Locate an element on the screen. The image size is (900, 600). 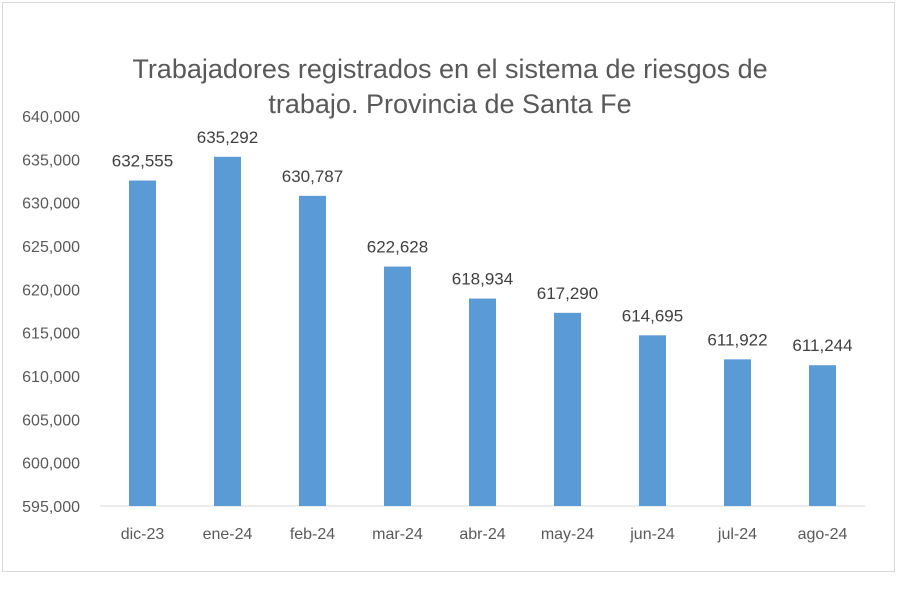
y-tick-label: 595,000 is located at coordinates (51, 507).